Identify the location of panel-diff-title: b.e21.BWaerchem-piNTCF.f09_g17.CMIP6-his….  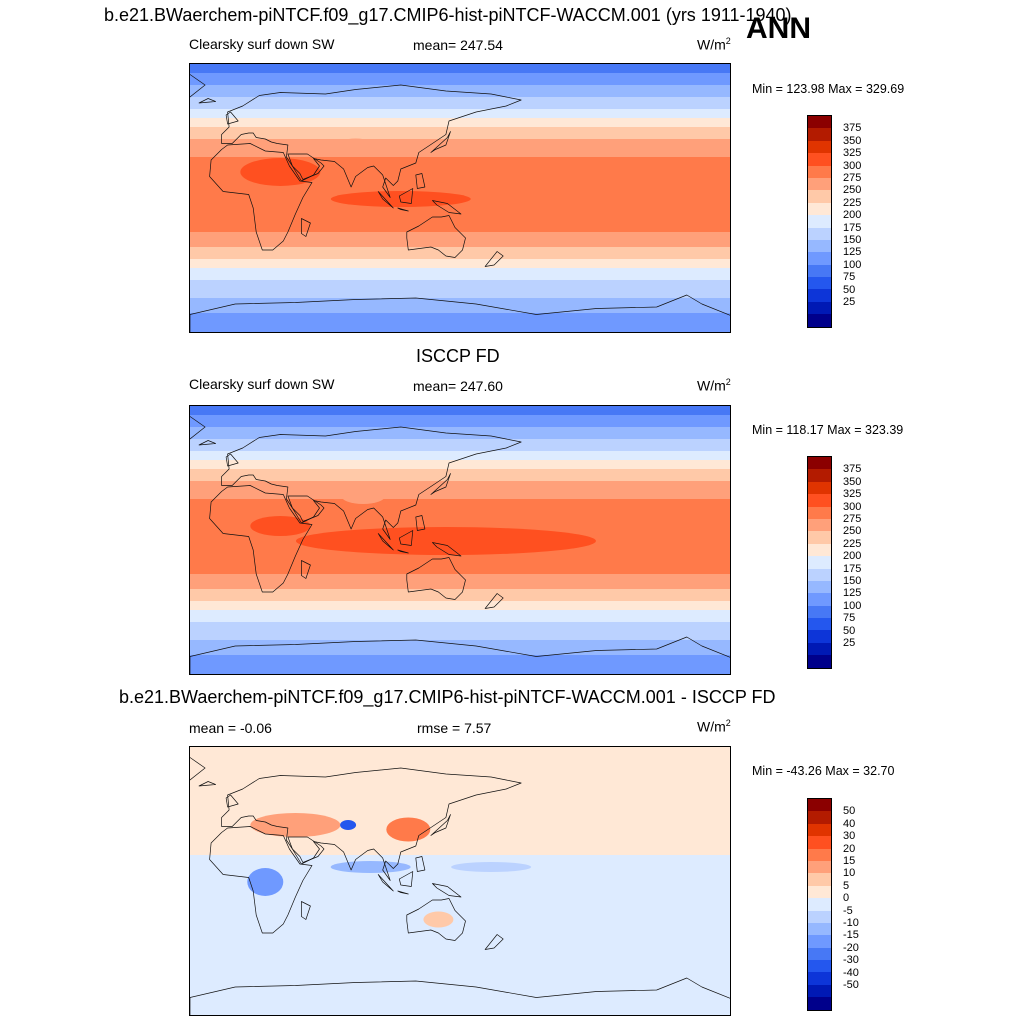
(447, 697).